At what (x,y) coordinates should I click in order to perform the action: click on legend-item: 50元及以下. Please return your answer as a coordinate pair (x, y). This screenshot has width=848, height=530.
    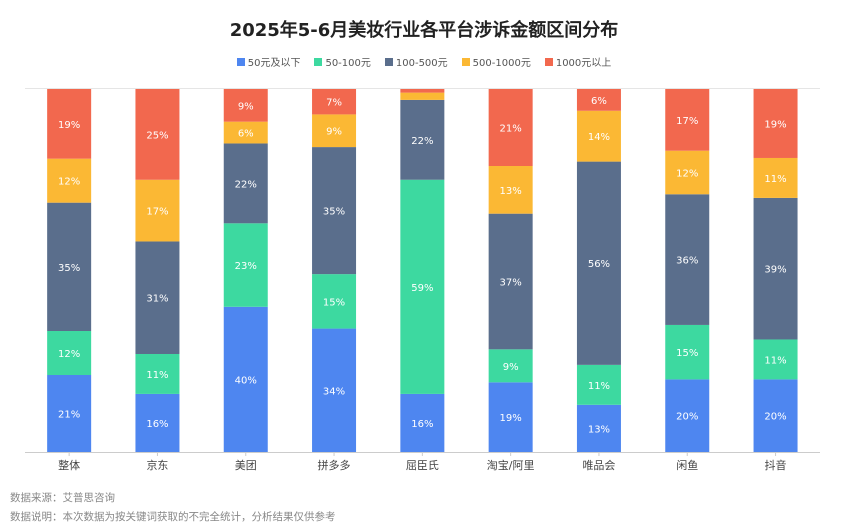
    Looking at the image, I should click on (268, 61).